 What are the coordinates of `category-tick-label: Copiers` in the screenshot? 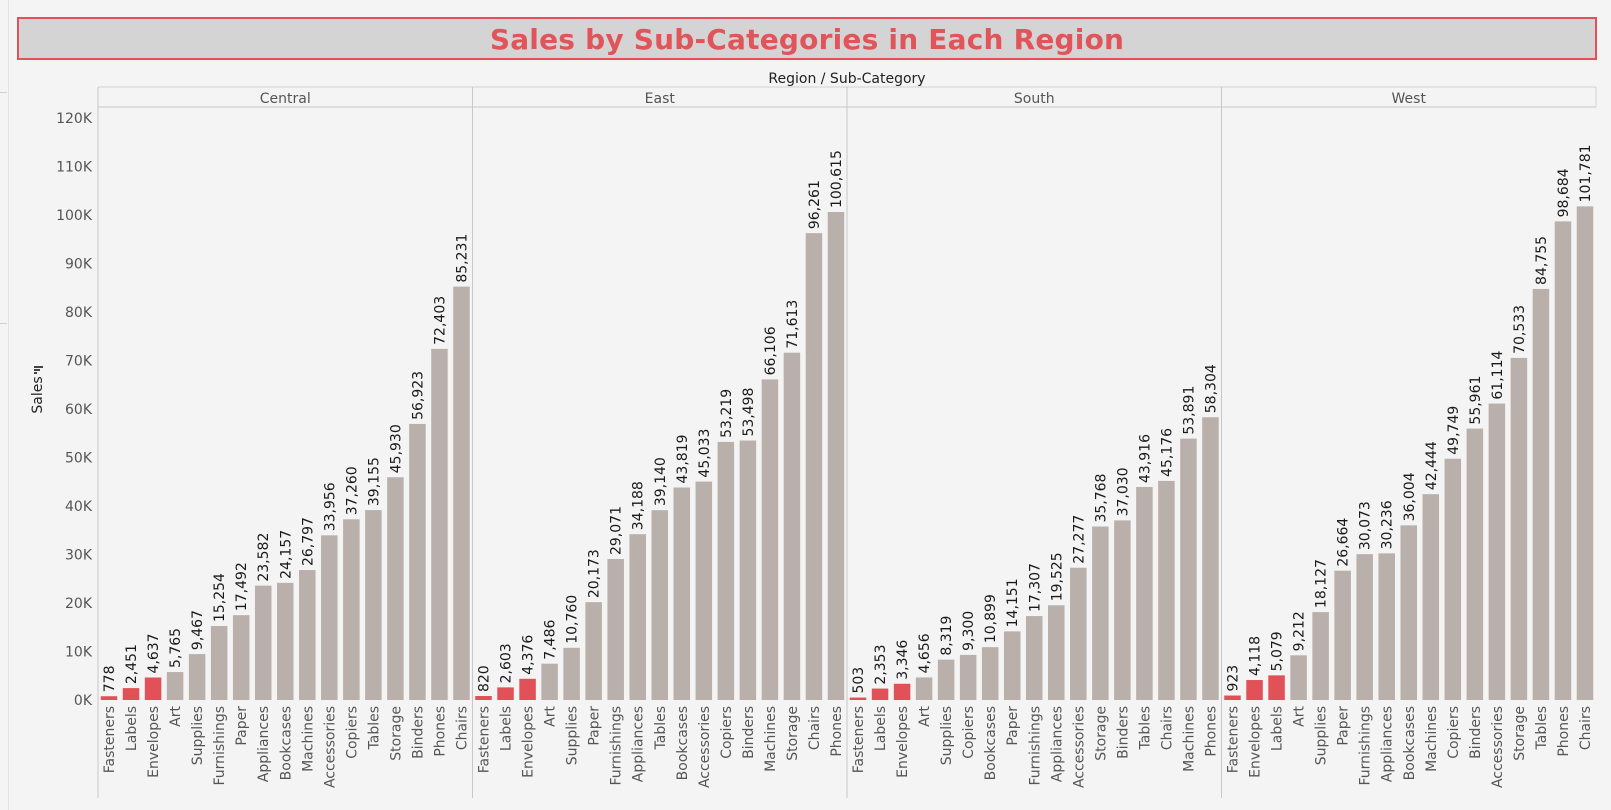 It's located at (352, 732).